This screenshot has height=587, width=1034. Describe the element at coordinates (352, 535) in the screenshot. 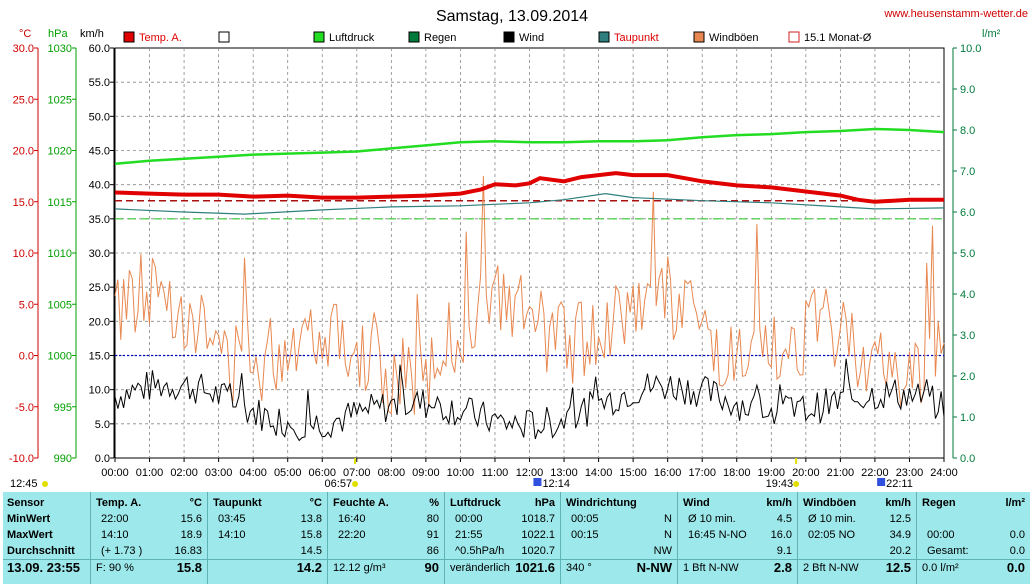

I see `stat-time: 22:20` at that location.